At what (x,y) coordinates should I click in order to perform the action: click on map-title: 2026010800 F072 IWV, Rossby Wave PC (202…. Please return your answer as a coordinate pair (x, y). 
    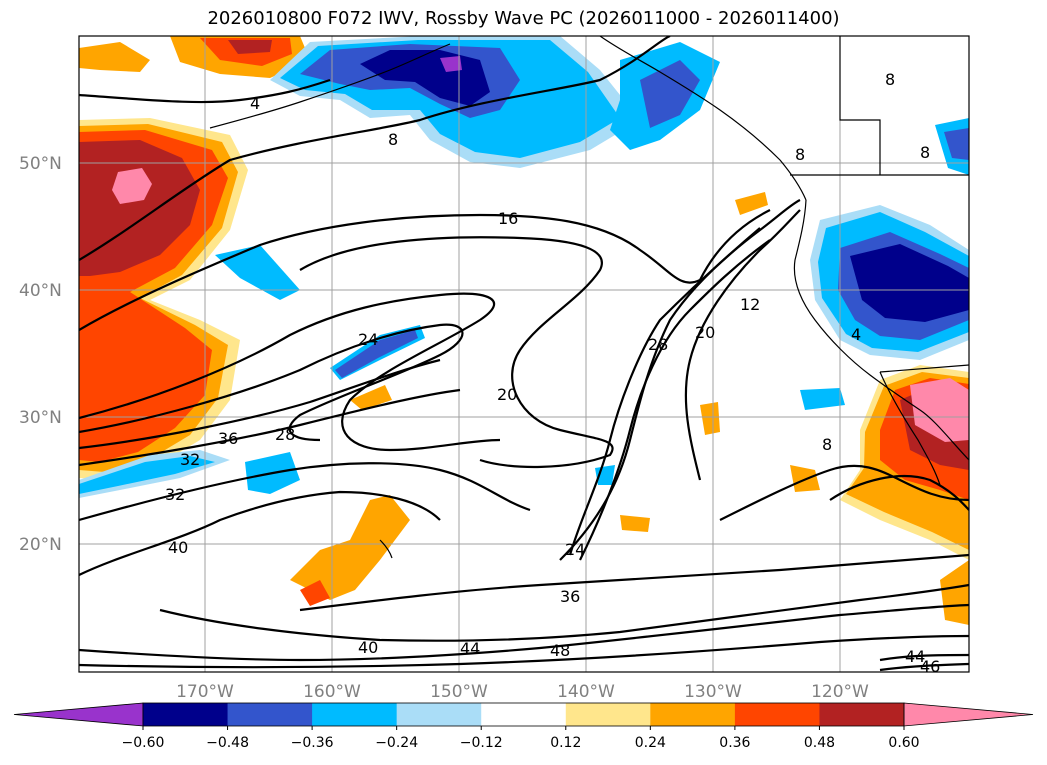
    Looking at the image, I should click on (523, 18).